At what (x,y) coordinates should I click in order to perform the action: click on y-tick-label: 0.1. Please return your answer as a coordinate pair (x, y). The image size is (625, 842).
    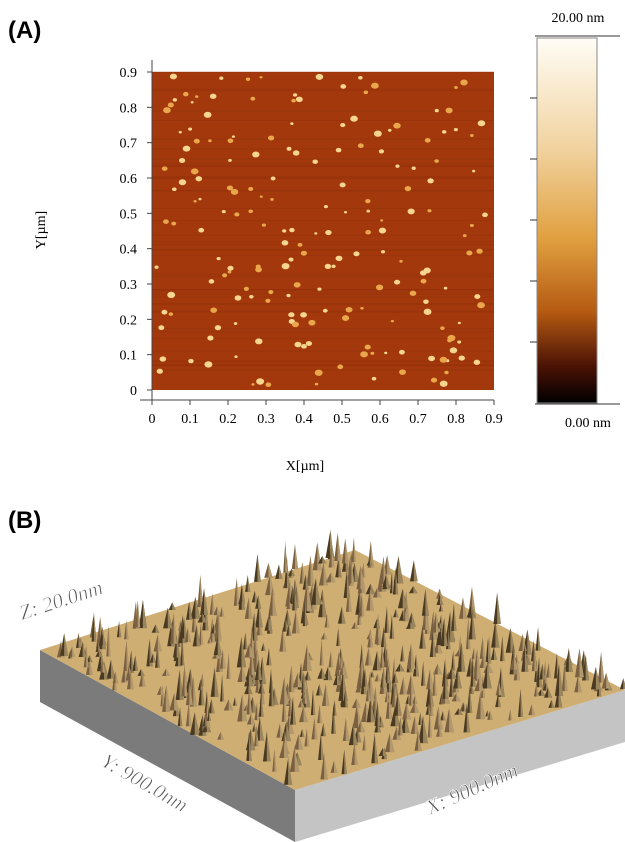
    Looking at the image, I should click on (129, 356).